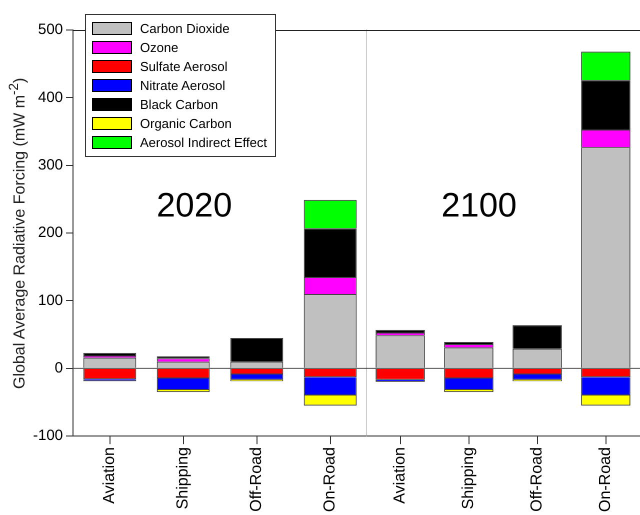  What do you see at coordinates (159, 47) in the screenshot?
I see `legend-label: Ozone` at bounding box center [159, 47].